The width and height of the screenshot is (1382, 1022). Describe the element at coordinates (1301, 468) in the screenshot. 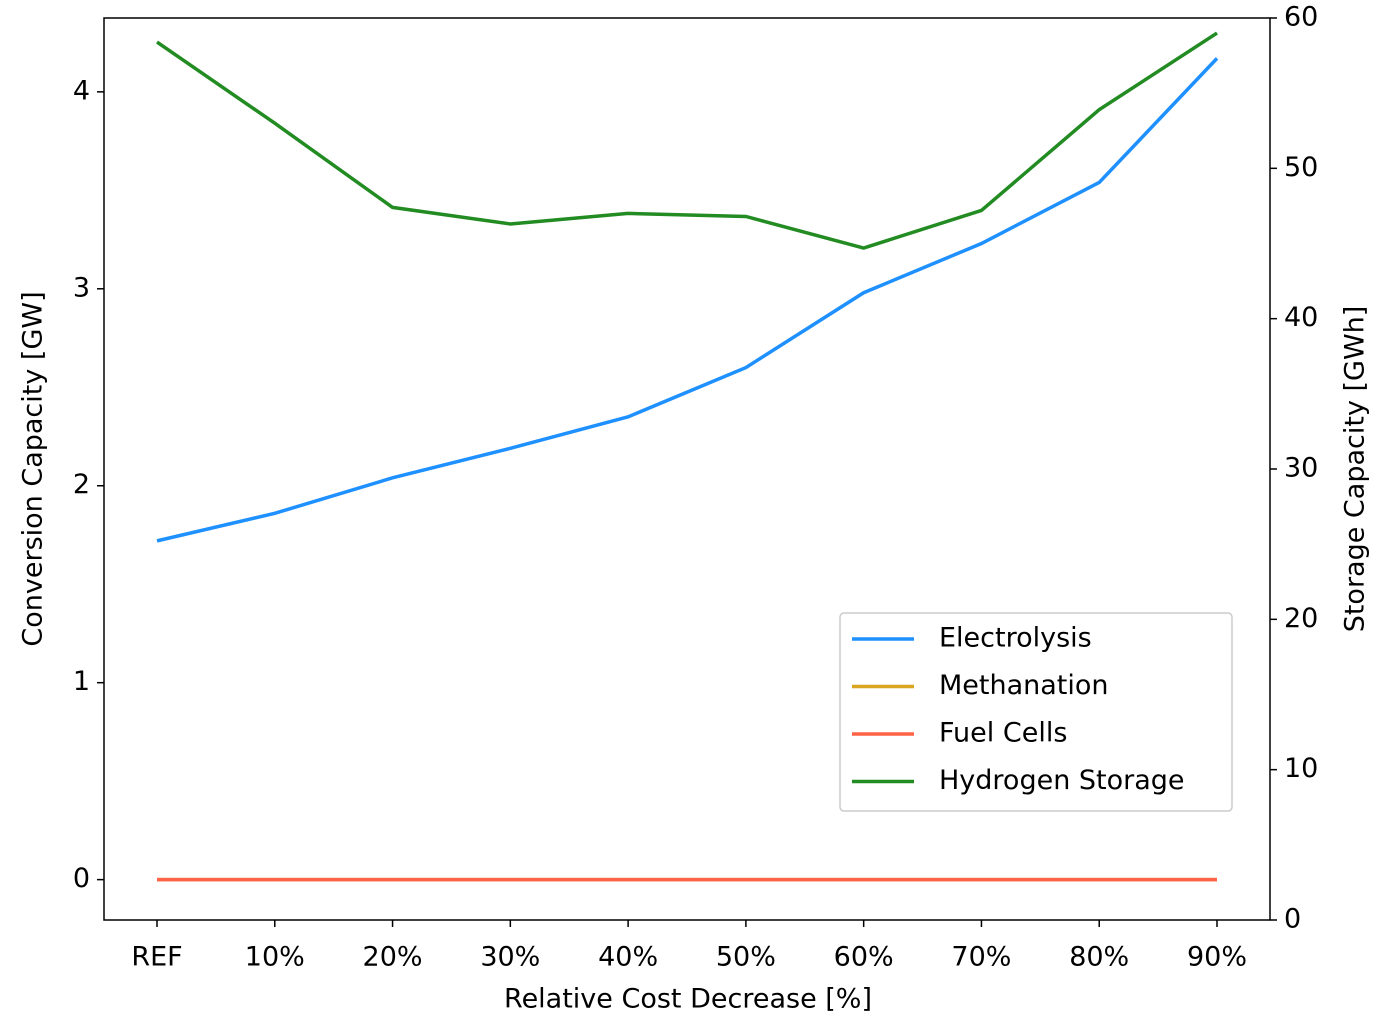

I see `y2-tick-label: 30` at that location.